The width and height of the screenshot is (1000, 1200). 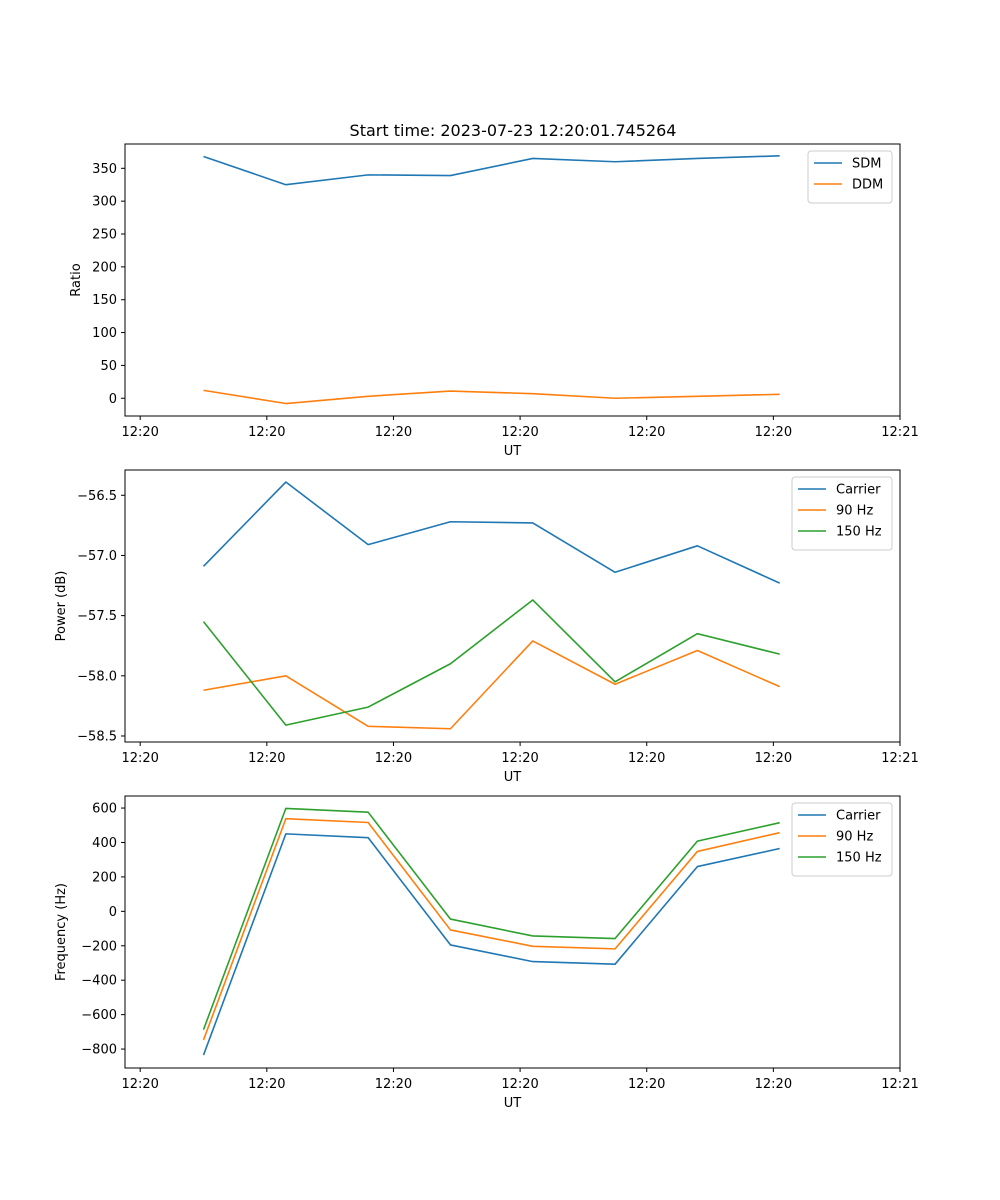 What do you see at coordinates (104, 169) in the screenshot?
I see `y-tick-label: 350` at bounding box center [104, 169].